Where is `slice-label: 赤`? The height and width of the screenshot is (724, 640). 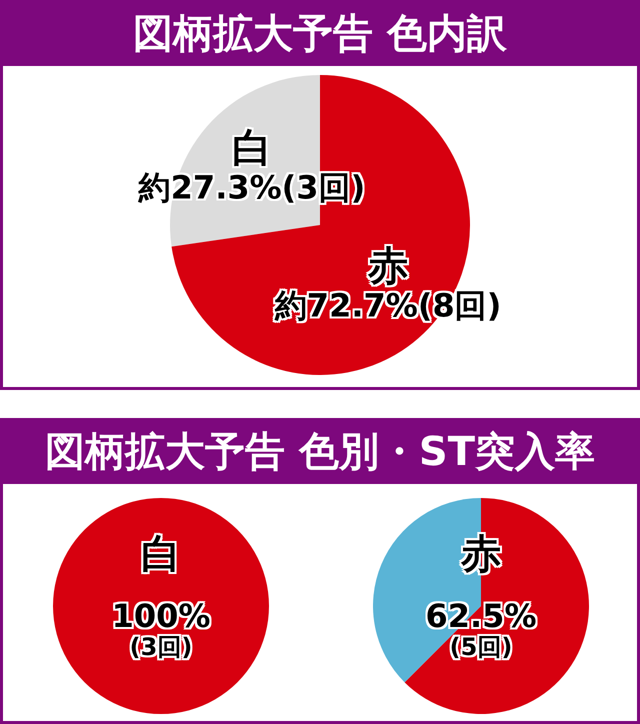
slice-label: 赤 is located at coordinates (388, 266).